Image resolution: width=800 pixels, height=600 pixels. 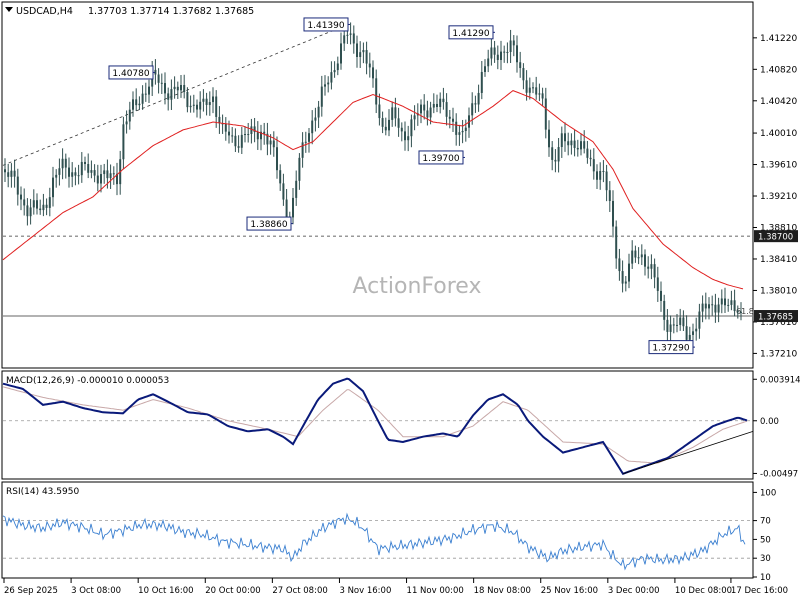 What do you see at coordinates (325, 26) in the screenshot?
I see `level-box-label: 1.41390` at bounding box center [325, 26].